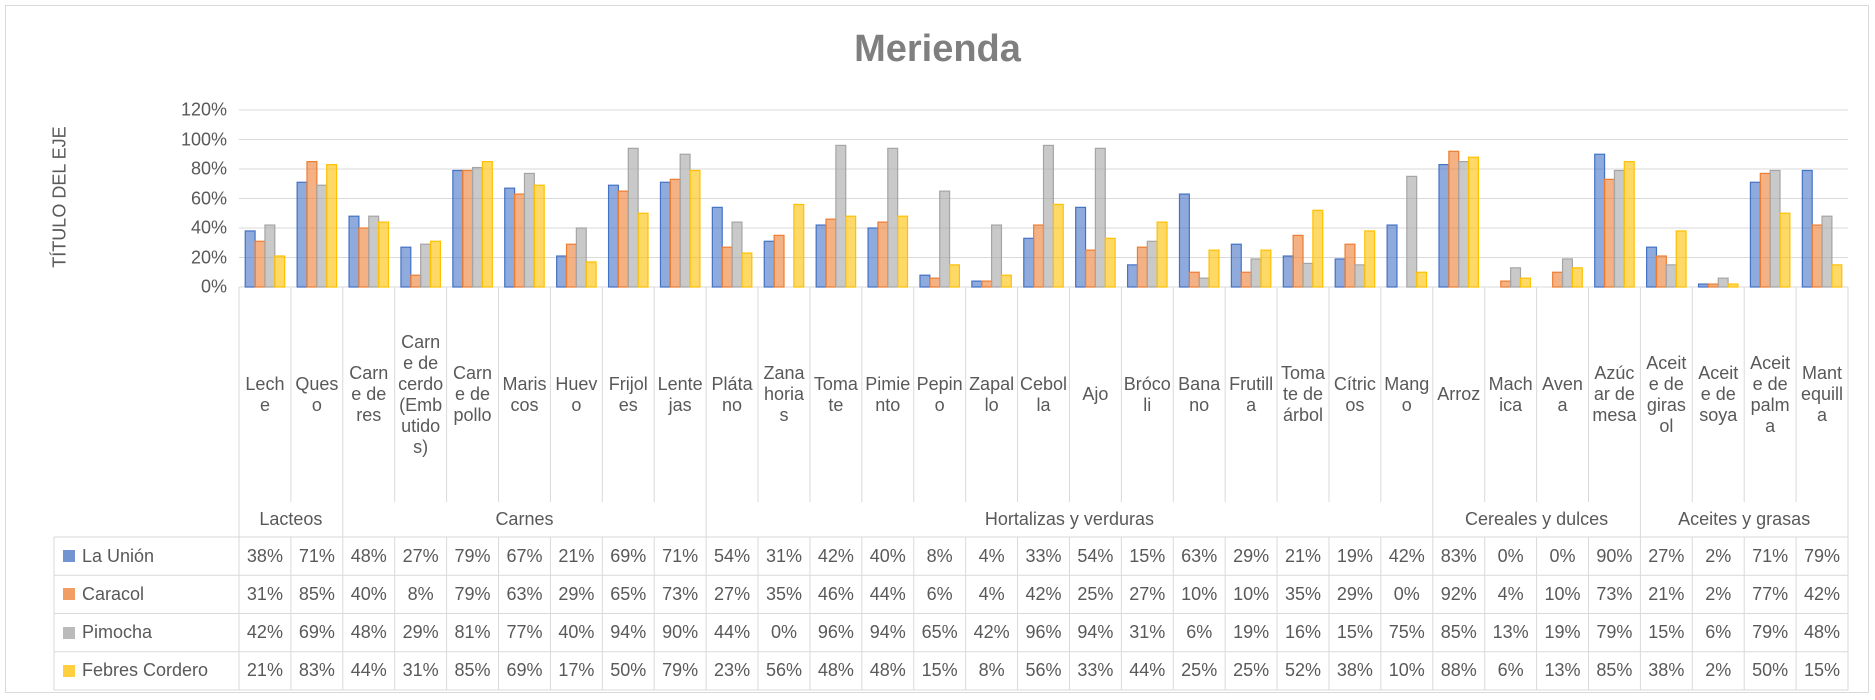 The image size is (1875, 700). Describe the element at coordinates (628, 394) in the screenshot. I see `x-tick-label: Frijoles` at that location.